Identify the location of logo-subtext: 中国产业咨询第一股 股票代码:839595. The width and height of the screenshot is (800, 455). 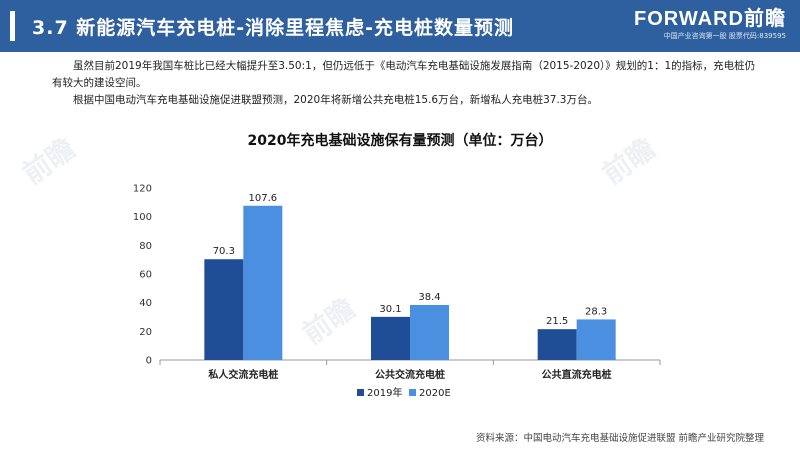
(724, 36).